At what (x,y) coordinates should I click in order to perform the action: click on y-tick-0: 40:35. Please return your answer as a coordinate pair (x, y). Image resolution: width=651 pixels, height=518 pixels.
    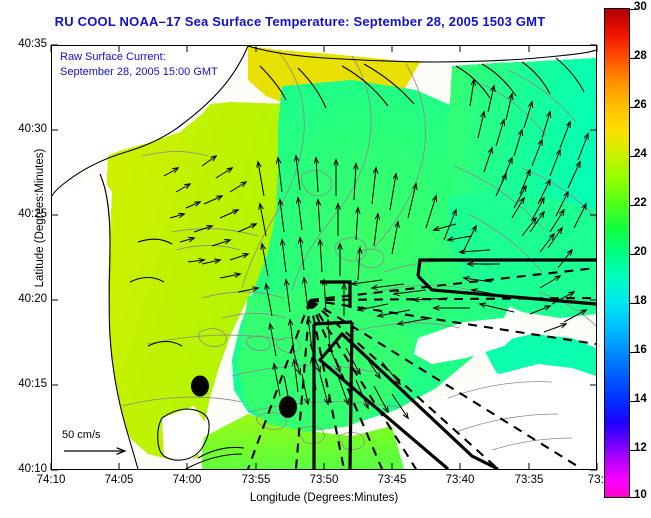
    Looking at the image, I should click on (32, 44).